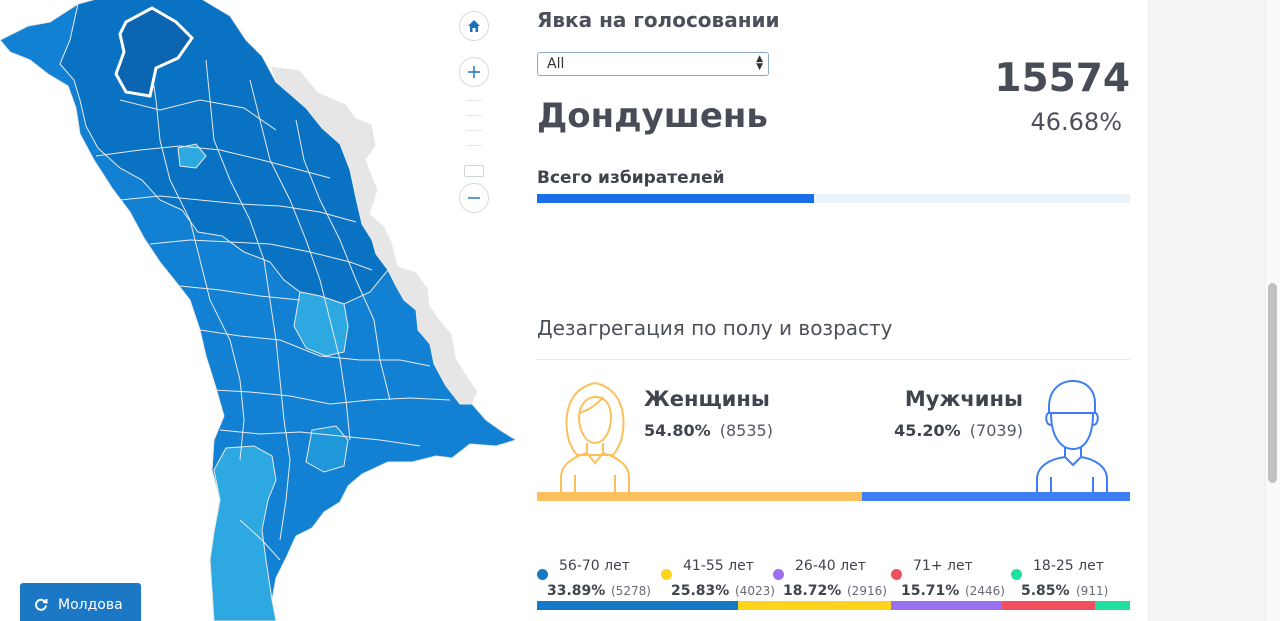 Image resolution: width=1280 pixels, height=621 pixels. I want to click on refresh-icon, so click(41, 604).